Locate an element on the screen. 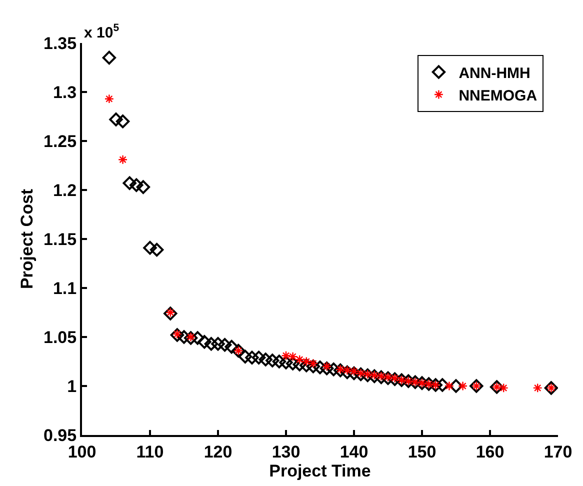 The height and width of the screenshot is (486, 583). x-tick-label: 160 is located at coordinates (490, 452).